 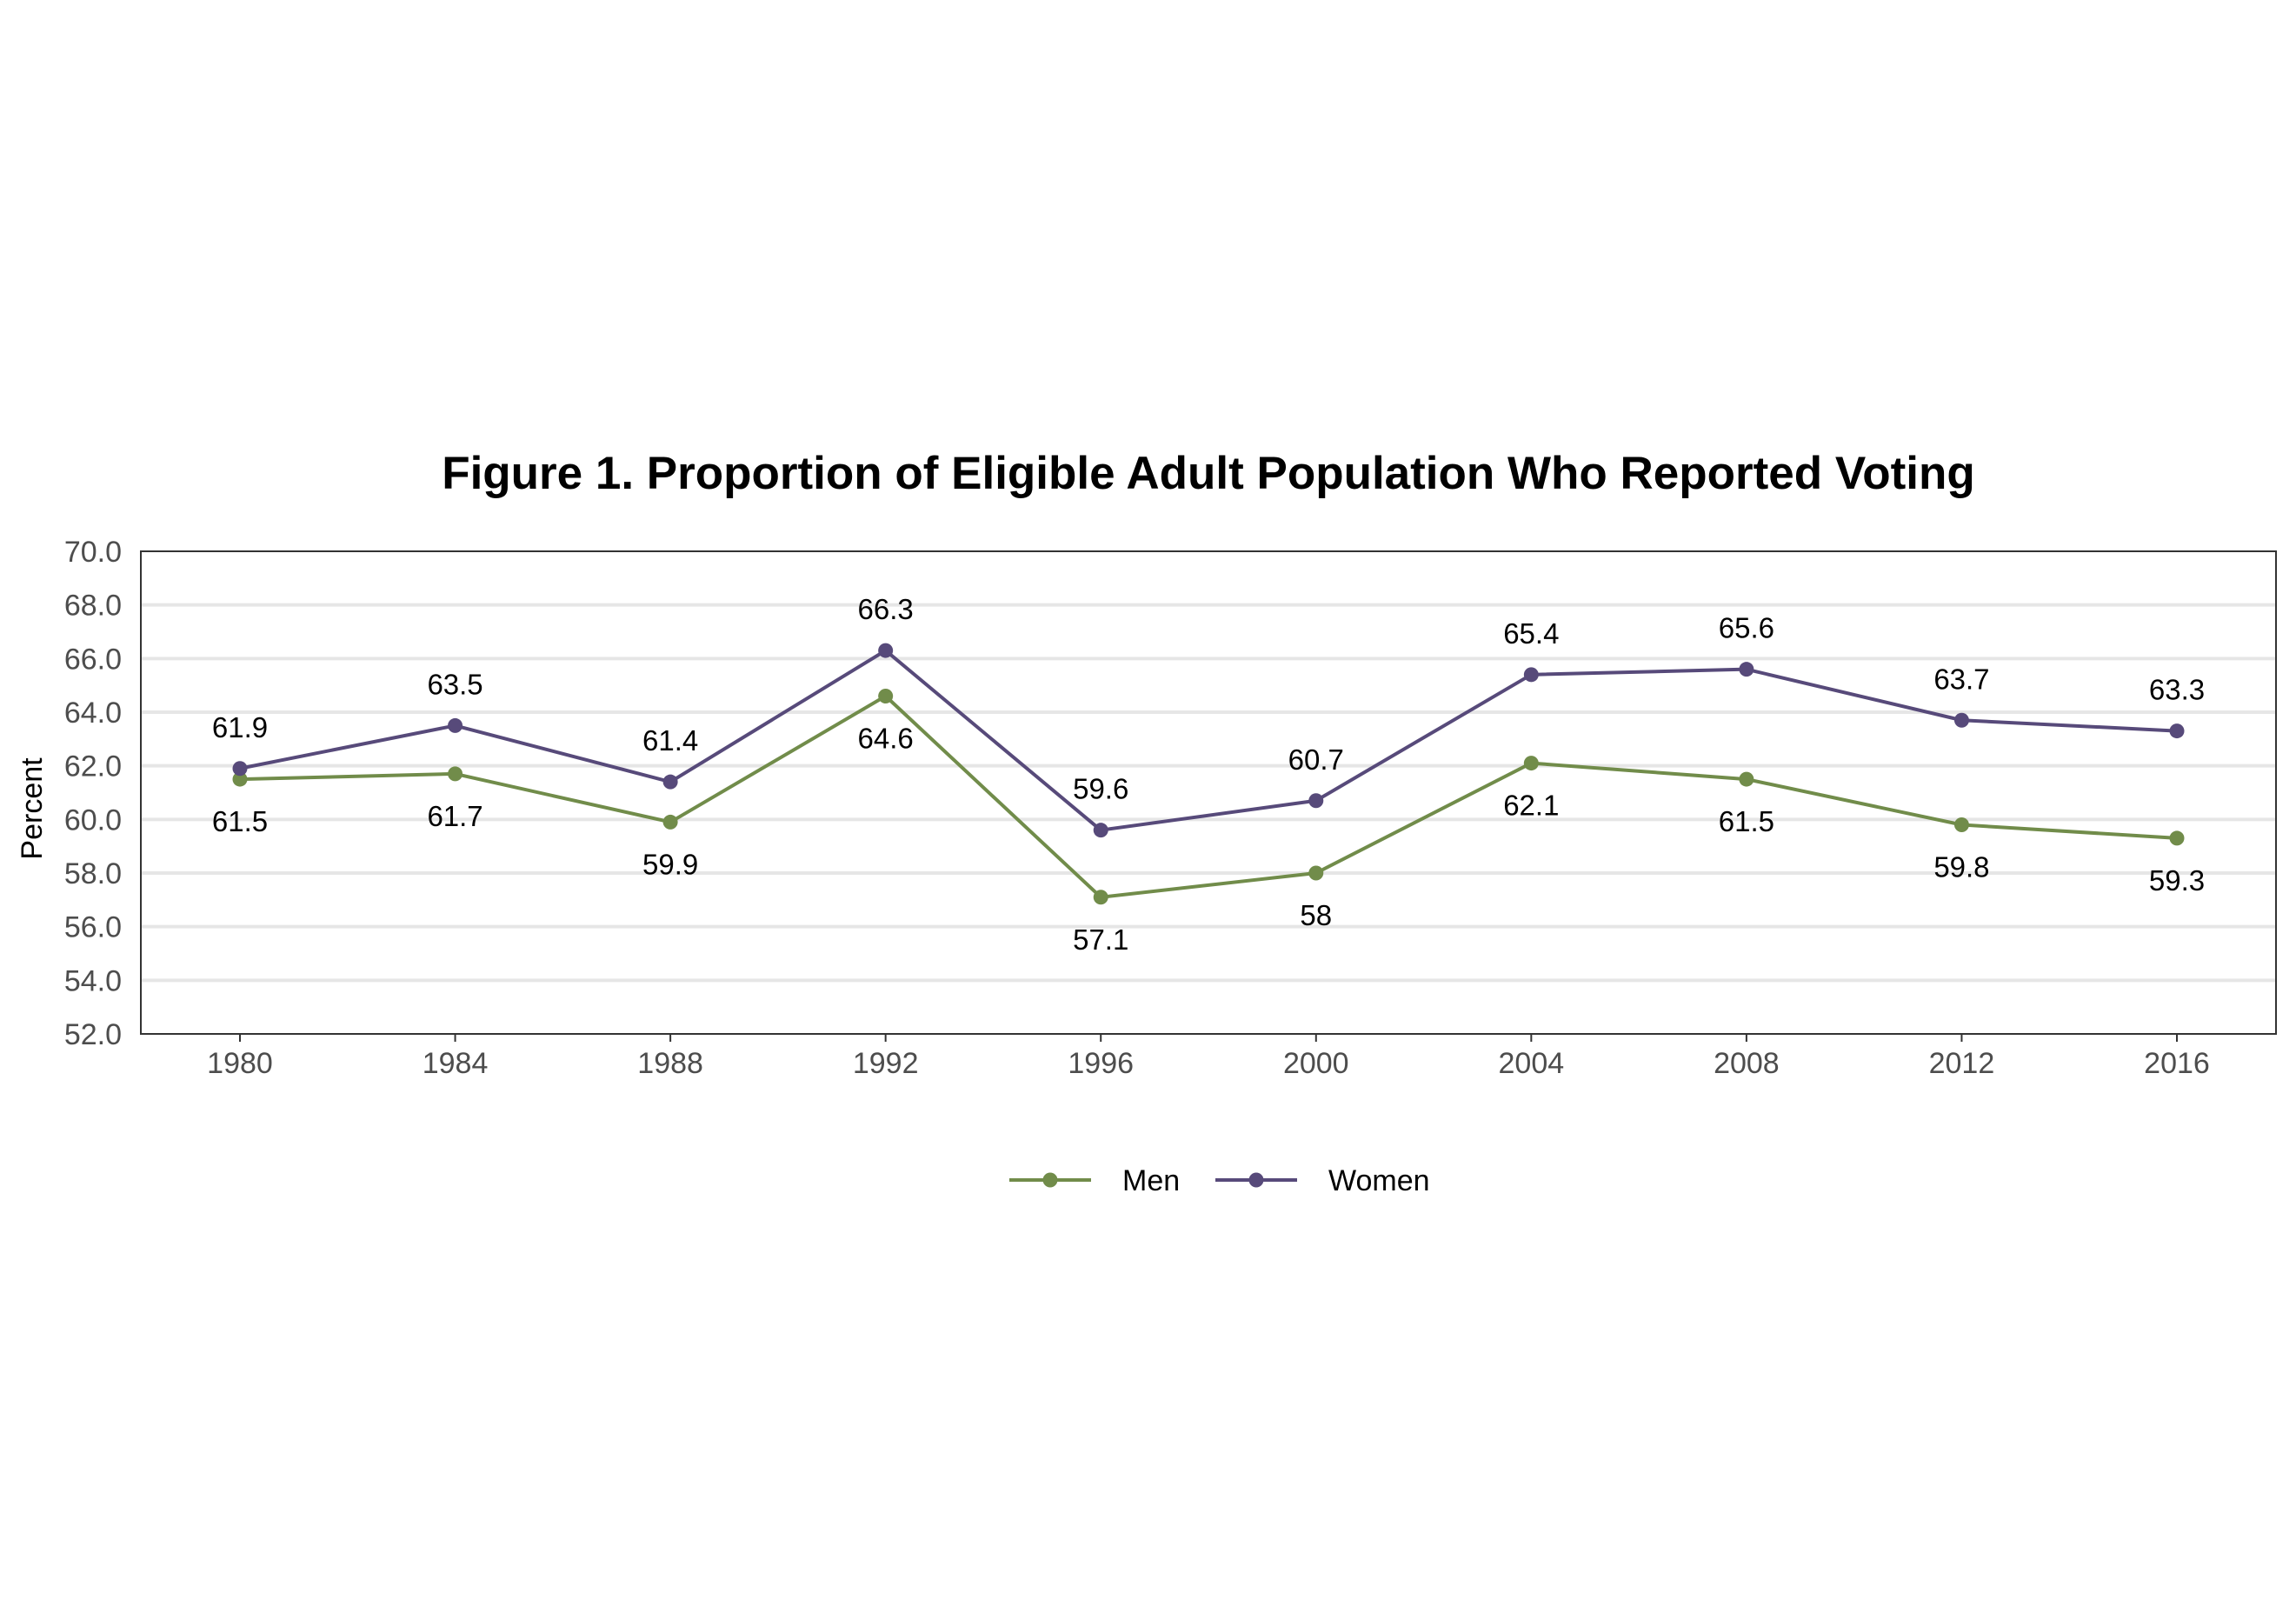 I want to click on data-labels-women: 61.9 63.5 61.4 66.3 59.6 60.7 65.4 65.6 63.7 63.3, so click(x=1208, y=699).